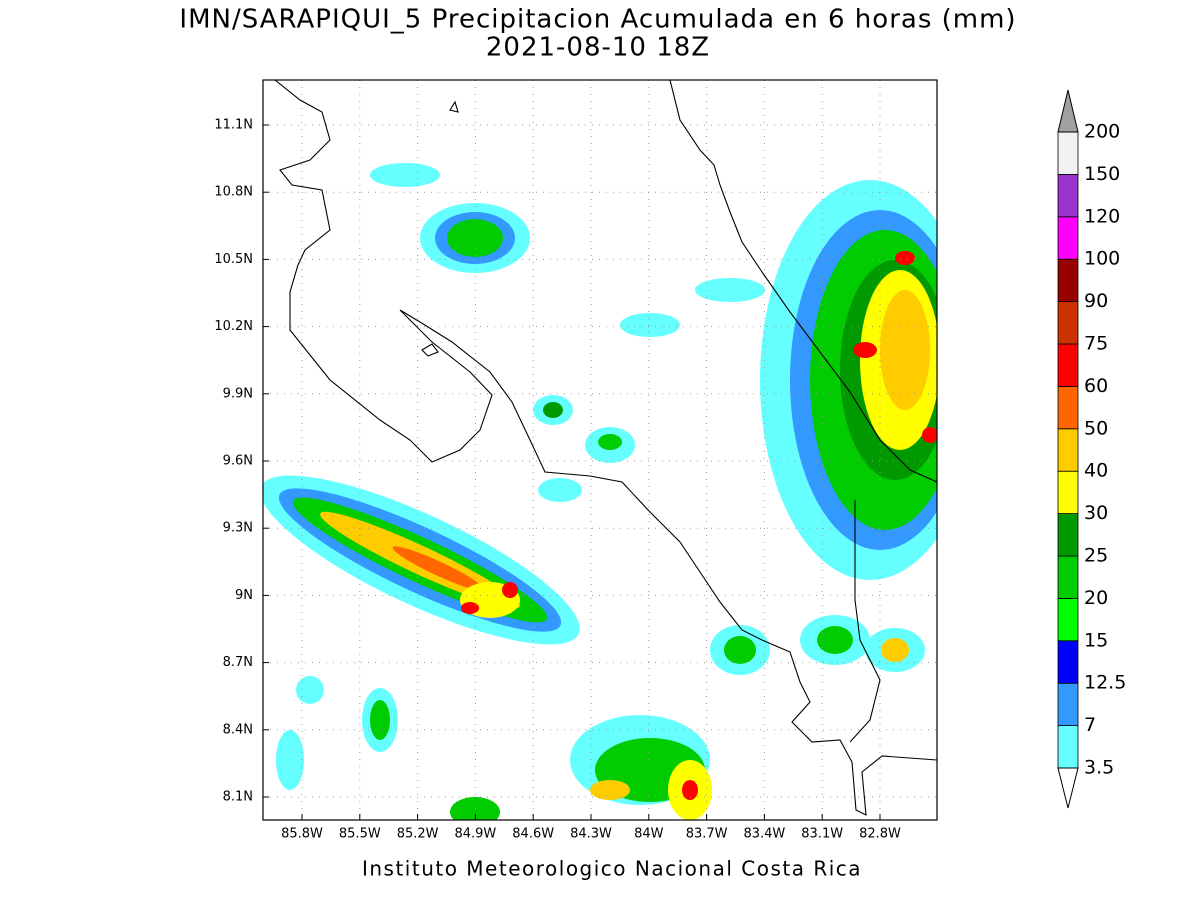 The width and height of the screenshot is (1200, 904). What do you see at coordinates (707, 834) in the screenshot?
I see `x-tick-label: 83.7W` at bounding box center [707, 834].